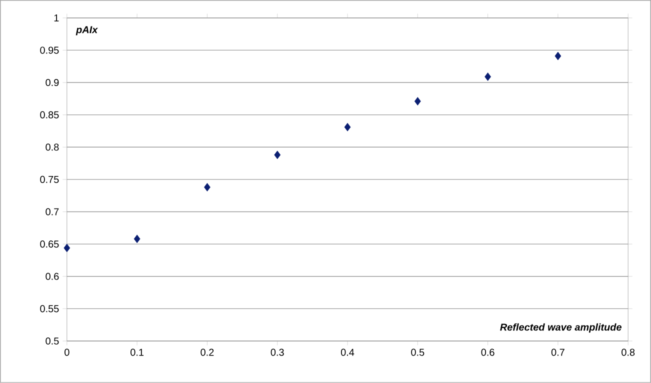 The width and height of the screenshot is (651, 383). What do you see at coordinates (52, 212) in the screenshot?
I see `y-tick-label: 0.7` at bounding box center [52, 212].